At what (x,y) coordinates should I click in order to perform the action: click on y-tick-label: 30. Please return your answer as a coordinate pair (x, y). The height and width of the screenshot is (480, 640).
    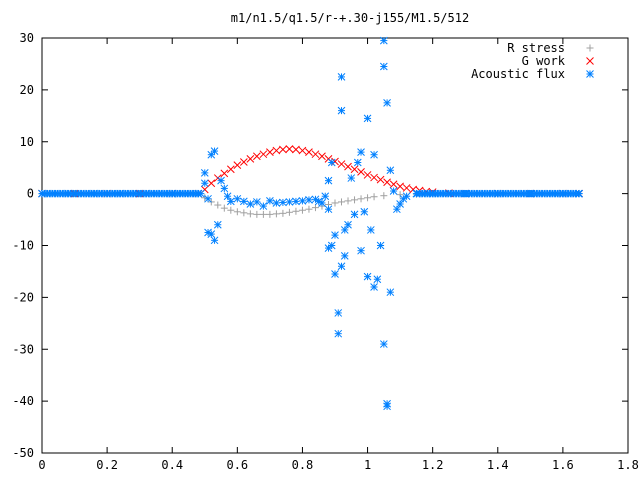
    Looking at the image, I should click on (27, 38).